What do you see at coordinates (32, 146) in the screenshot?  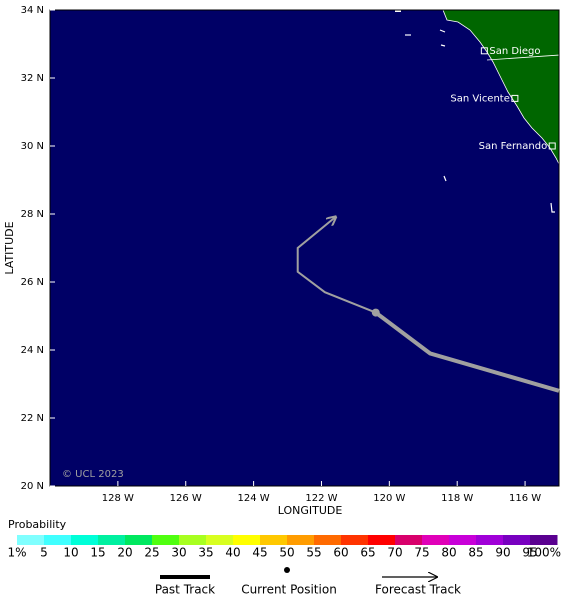 I see `y-tick-label: 30 N` at bounding box center [32, 146].